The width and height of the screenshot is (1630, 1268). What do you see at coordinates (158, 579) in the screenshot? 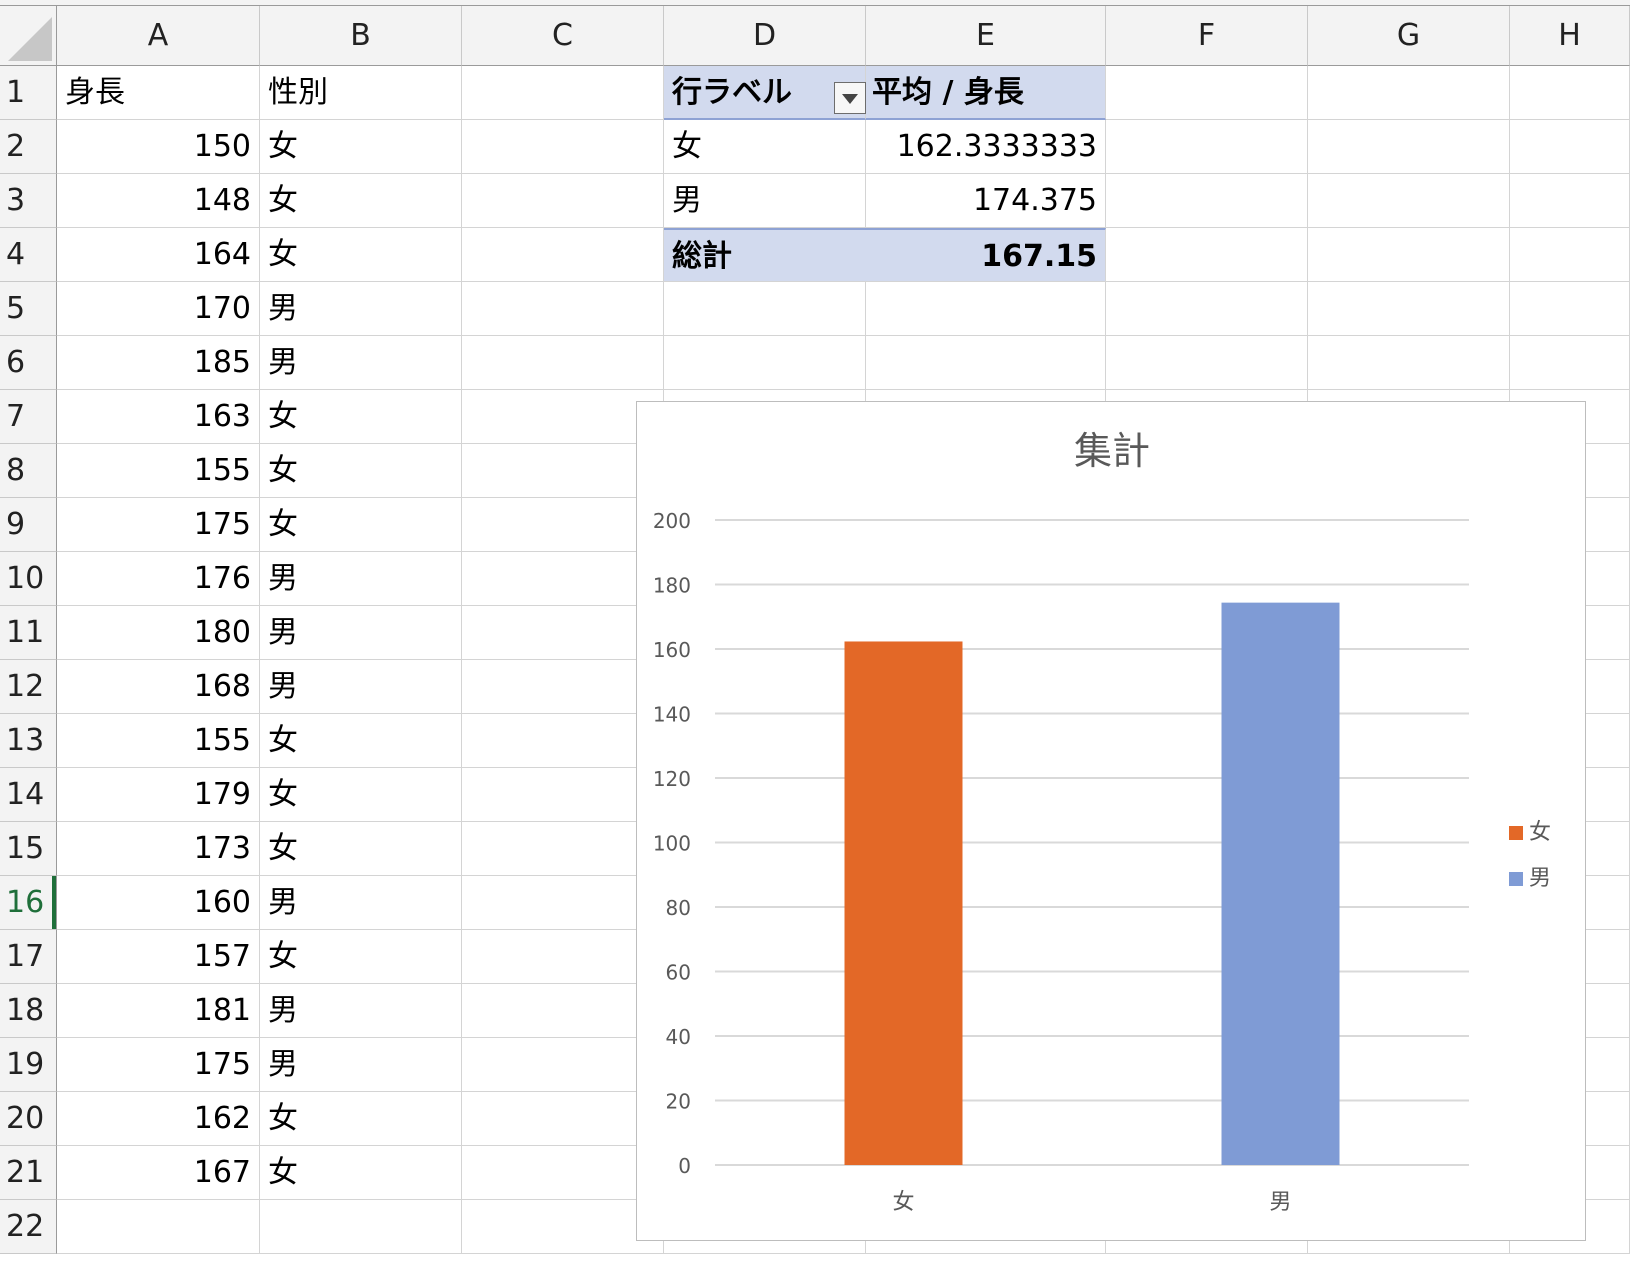
I see `height-cell: 176` at bounding box center [158, 579].